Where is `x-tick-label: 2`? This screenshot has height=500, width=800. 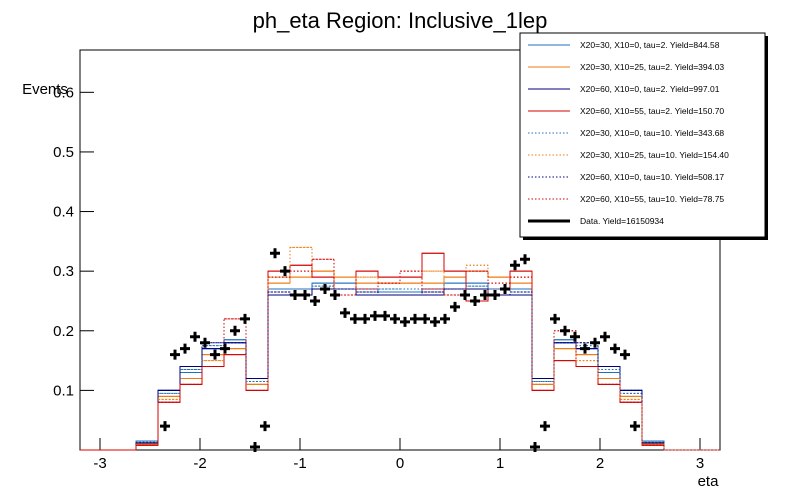
x-tick-label: 2 is located at coordinates (600, 463).